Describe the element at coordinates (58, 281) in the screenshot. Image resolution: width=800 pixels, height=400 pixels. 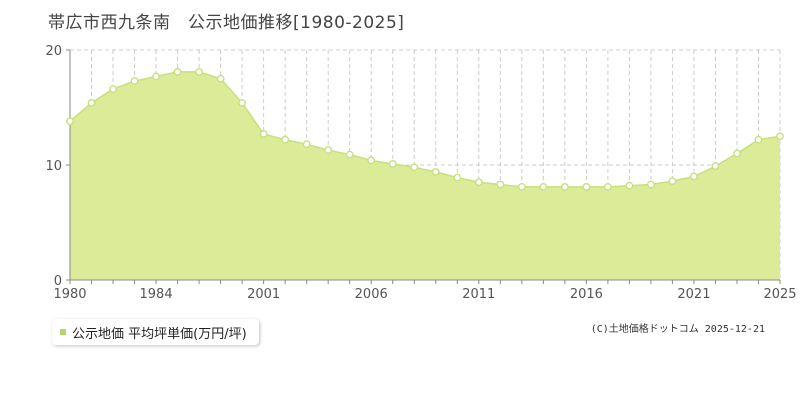
I see `y-tick-label: 0` at that location.